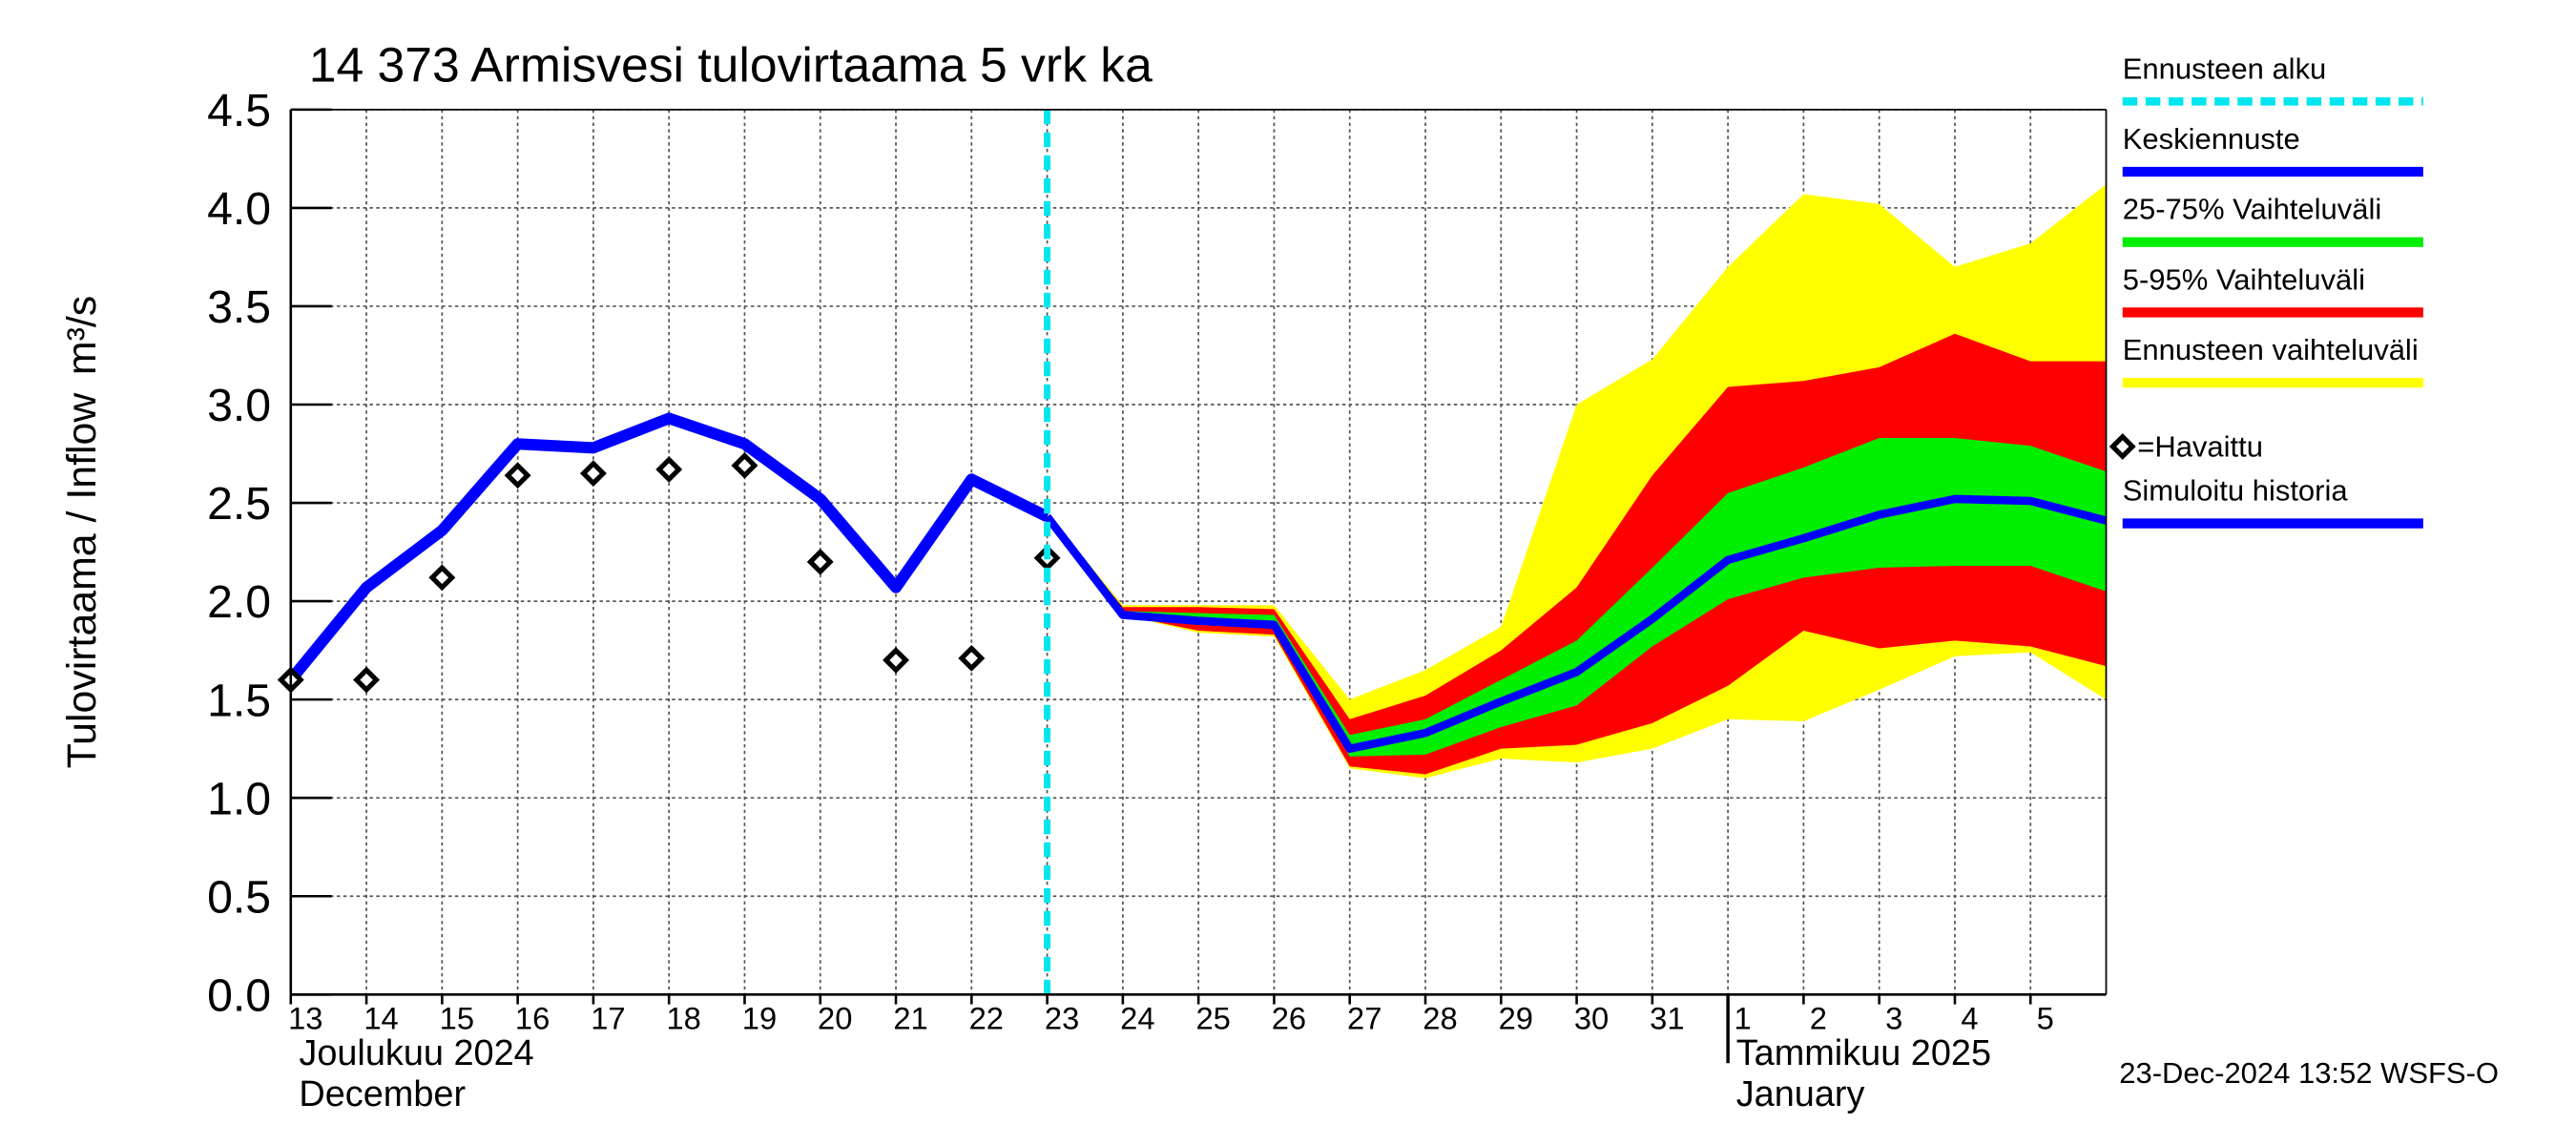 This screenshot has height=1145, width=2576. Describe the element at coordinates (2122, 446) in the screenshot. I see `legend-swatch` at that location.